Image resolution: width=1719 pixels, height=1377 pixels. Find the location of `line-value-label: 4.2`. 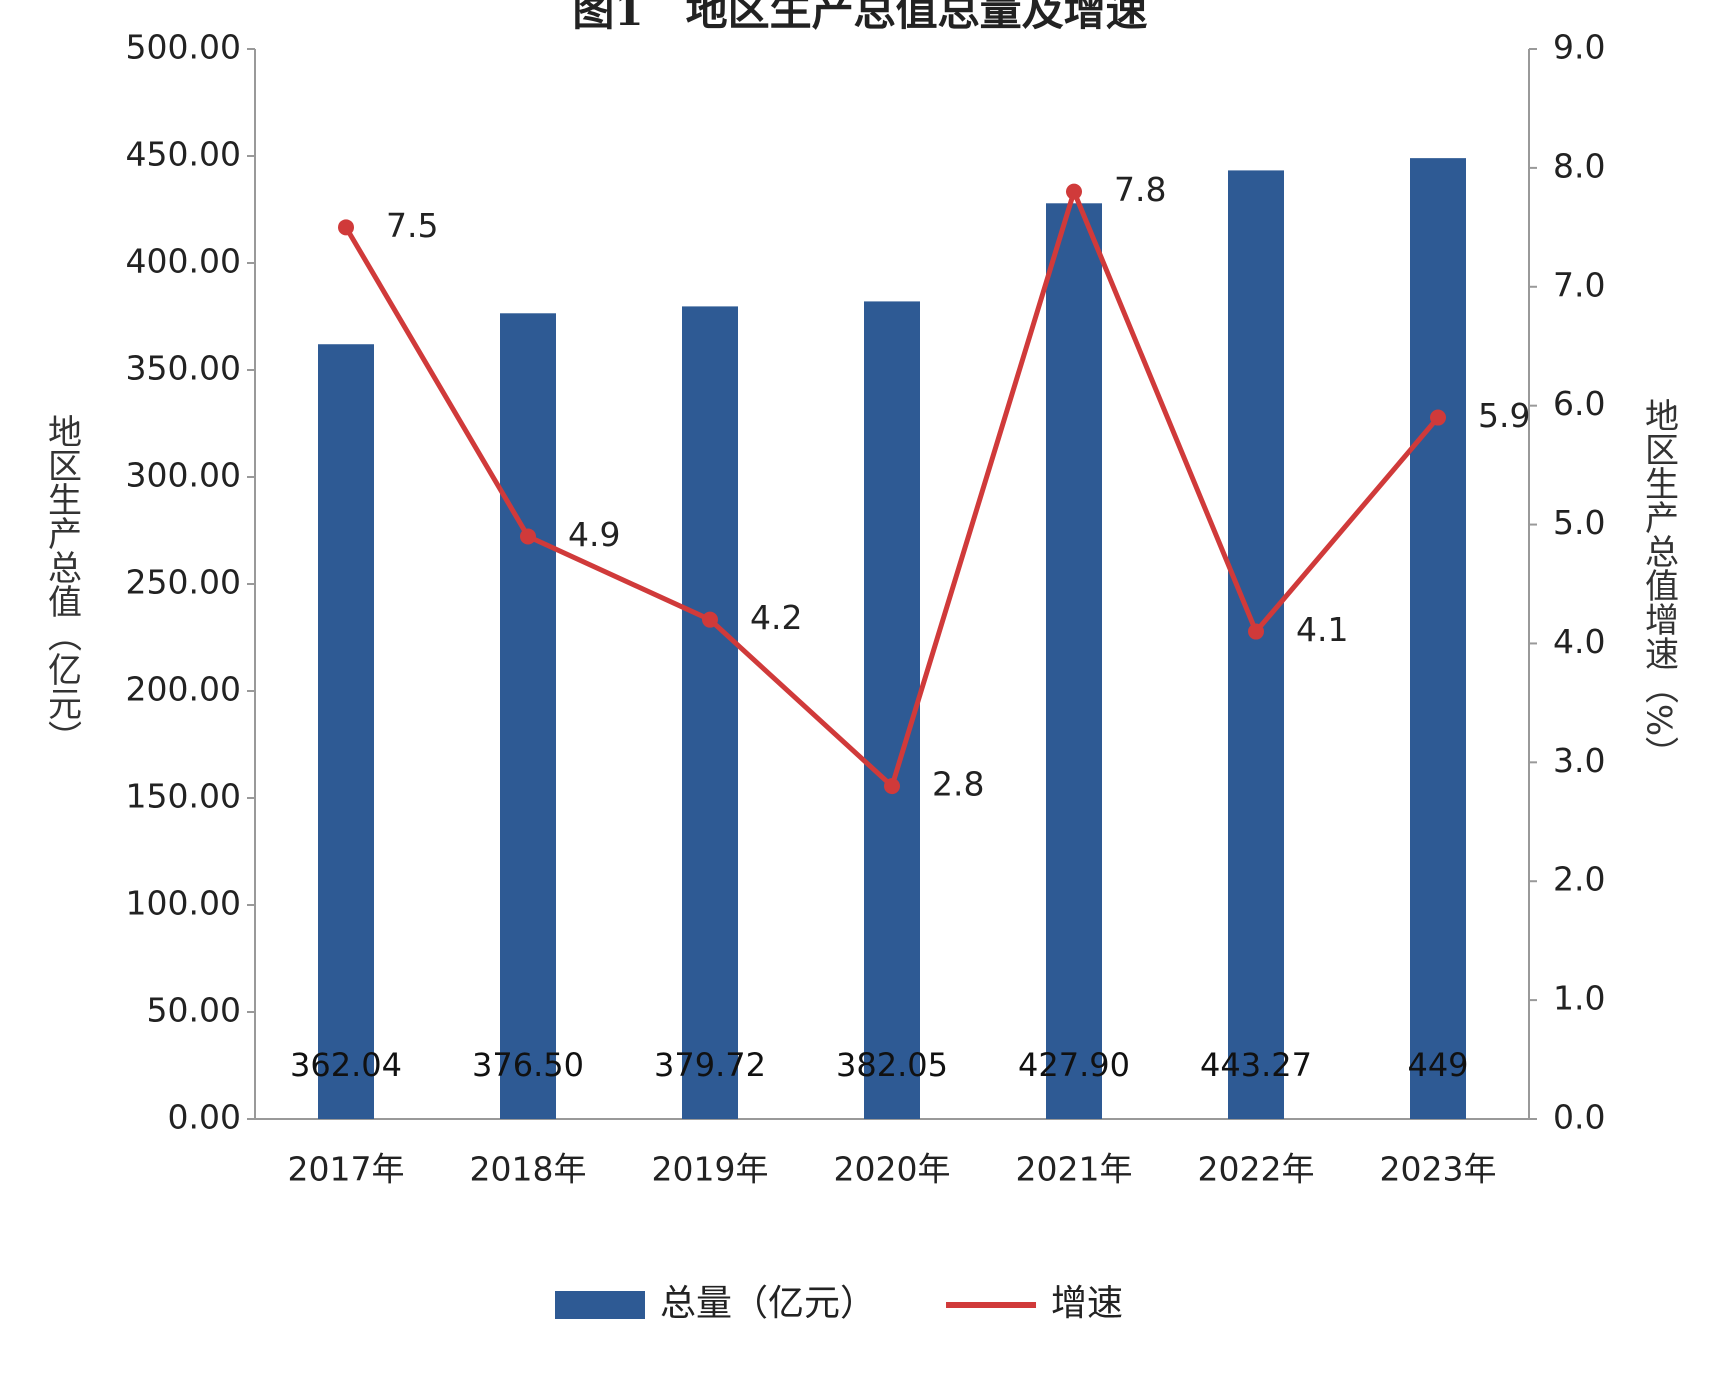

line-value-label: 4.2 is located at coordinates (776, 617).